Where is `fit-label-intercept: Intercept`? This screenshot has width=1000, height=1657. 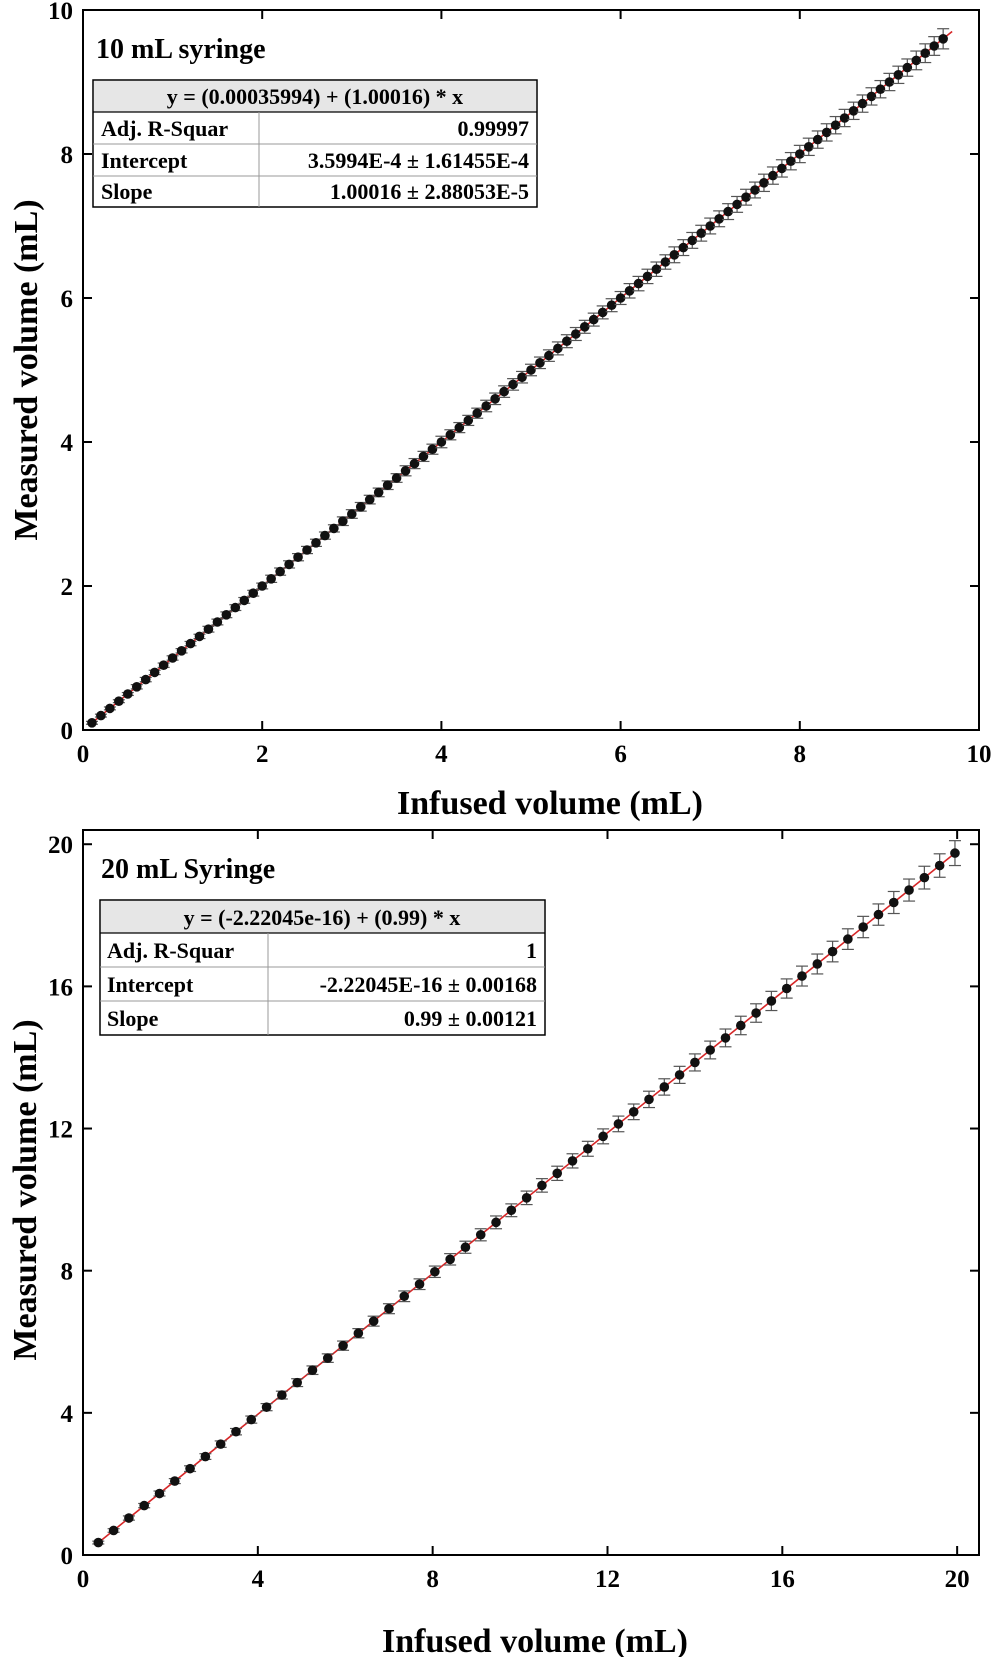 fit-label-intercept: Intercept is located at coordinates (150, 984).